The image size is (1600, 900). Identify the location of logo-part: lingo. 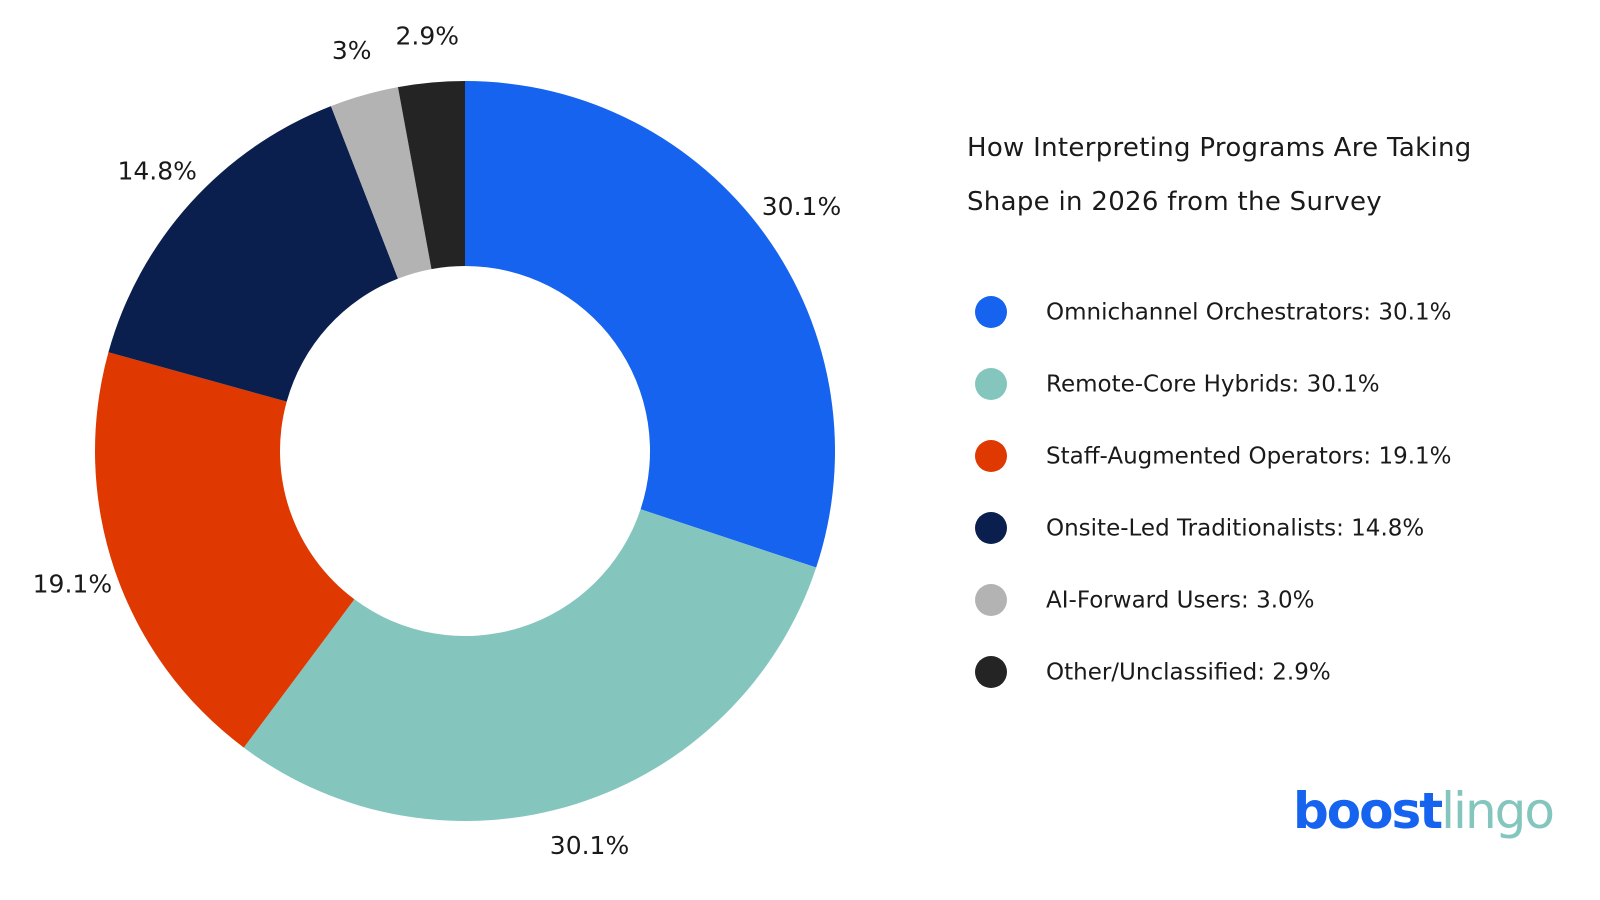
(1498, 811).